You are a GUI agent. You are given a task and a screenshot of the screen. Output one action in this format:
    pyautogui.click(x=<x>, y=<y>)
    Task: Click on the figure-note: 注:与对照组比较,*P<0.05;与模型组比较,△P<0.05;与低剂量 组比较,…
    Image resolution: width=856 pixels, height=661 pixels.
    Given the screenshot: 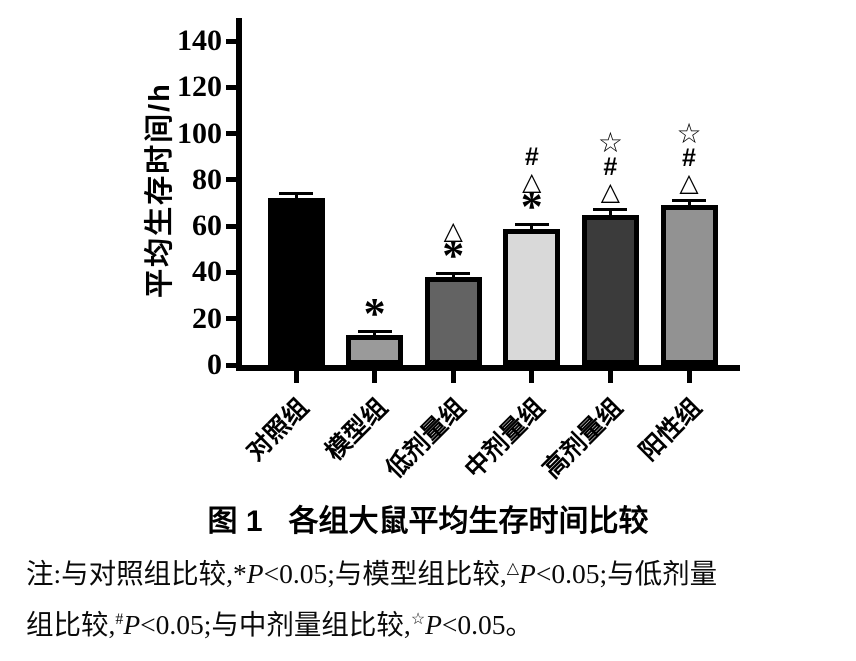 What is the action you would take?
    pyautogui.click(x=431, y=599)
    